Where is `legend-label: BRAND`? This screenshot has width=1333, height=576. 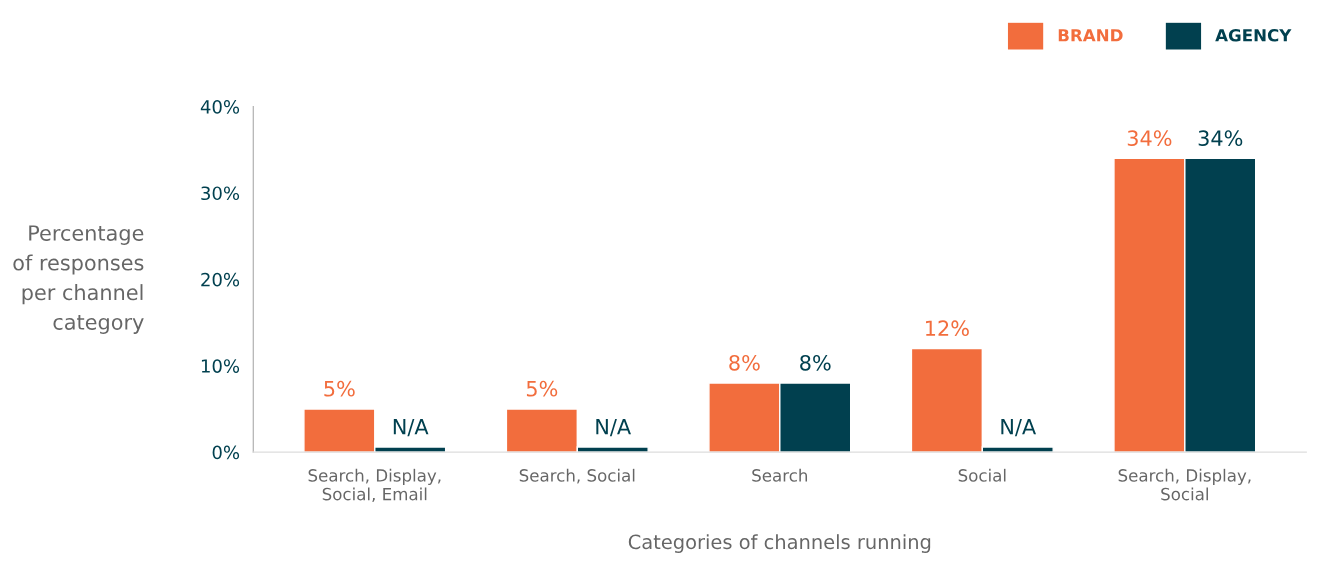 legend-label: BRAND is located at coordinates (1090, 35).